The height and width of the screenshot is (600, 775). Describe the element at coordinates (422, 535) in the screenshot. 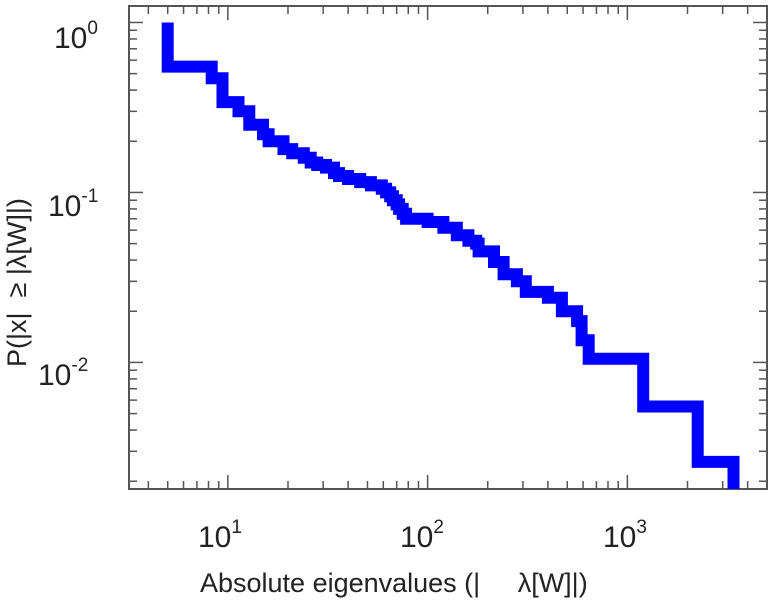

I see `x-tick-label-100: 10²` at that location.